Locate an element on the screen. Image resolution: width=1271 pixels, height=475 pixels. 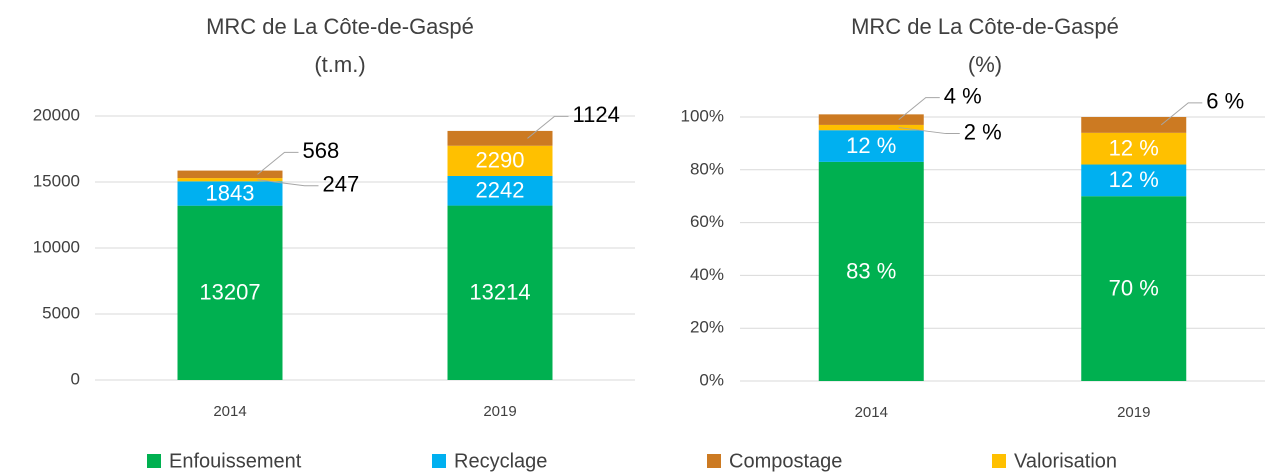
value-label: 568 is located at coordinates (321, 150).